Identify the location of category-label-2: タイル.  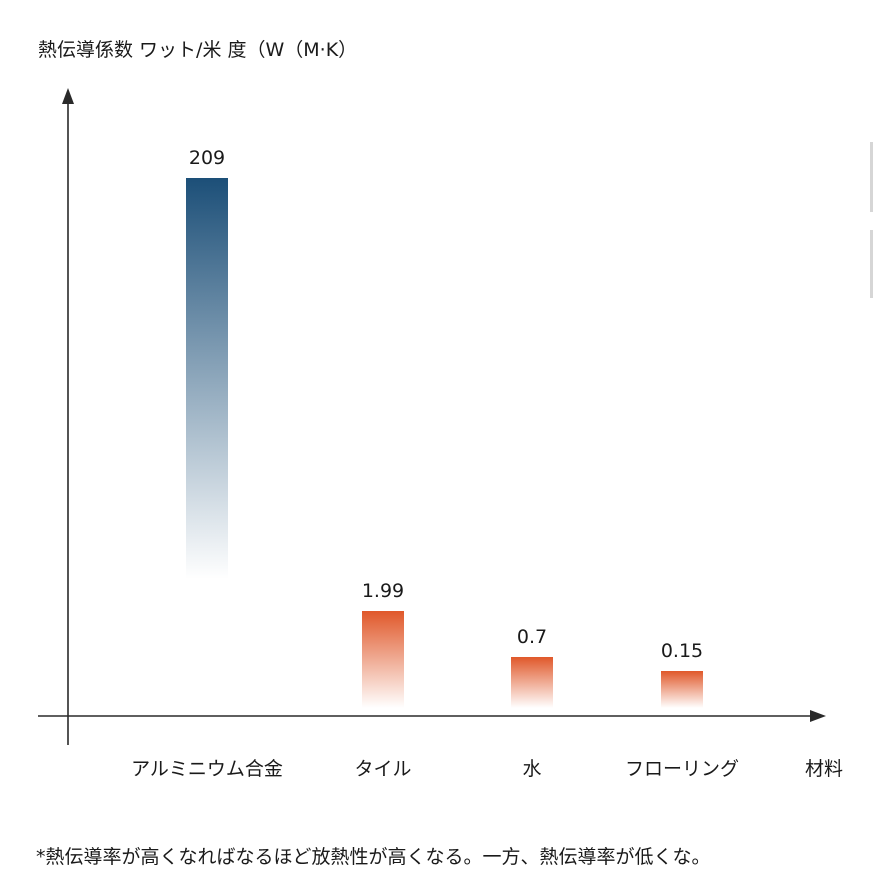
(382, 769).